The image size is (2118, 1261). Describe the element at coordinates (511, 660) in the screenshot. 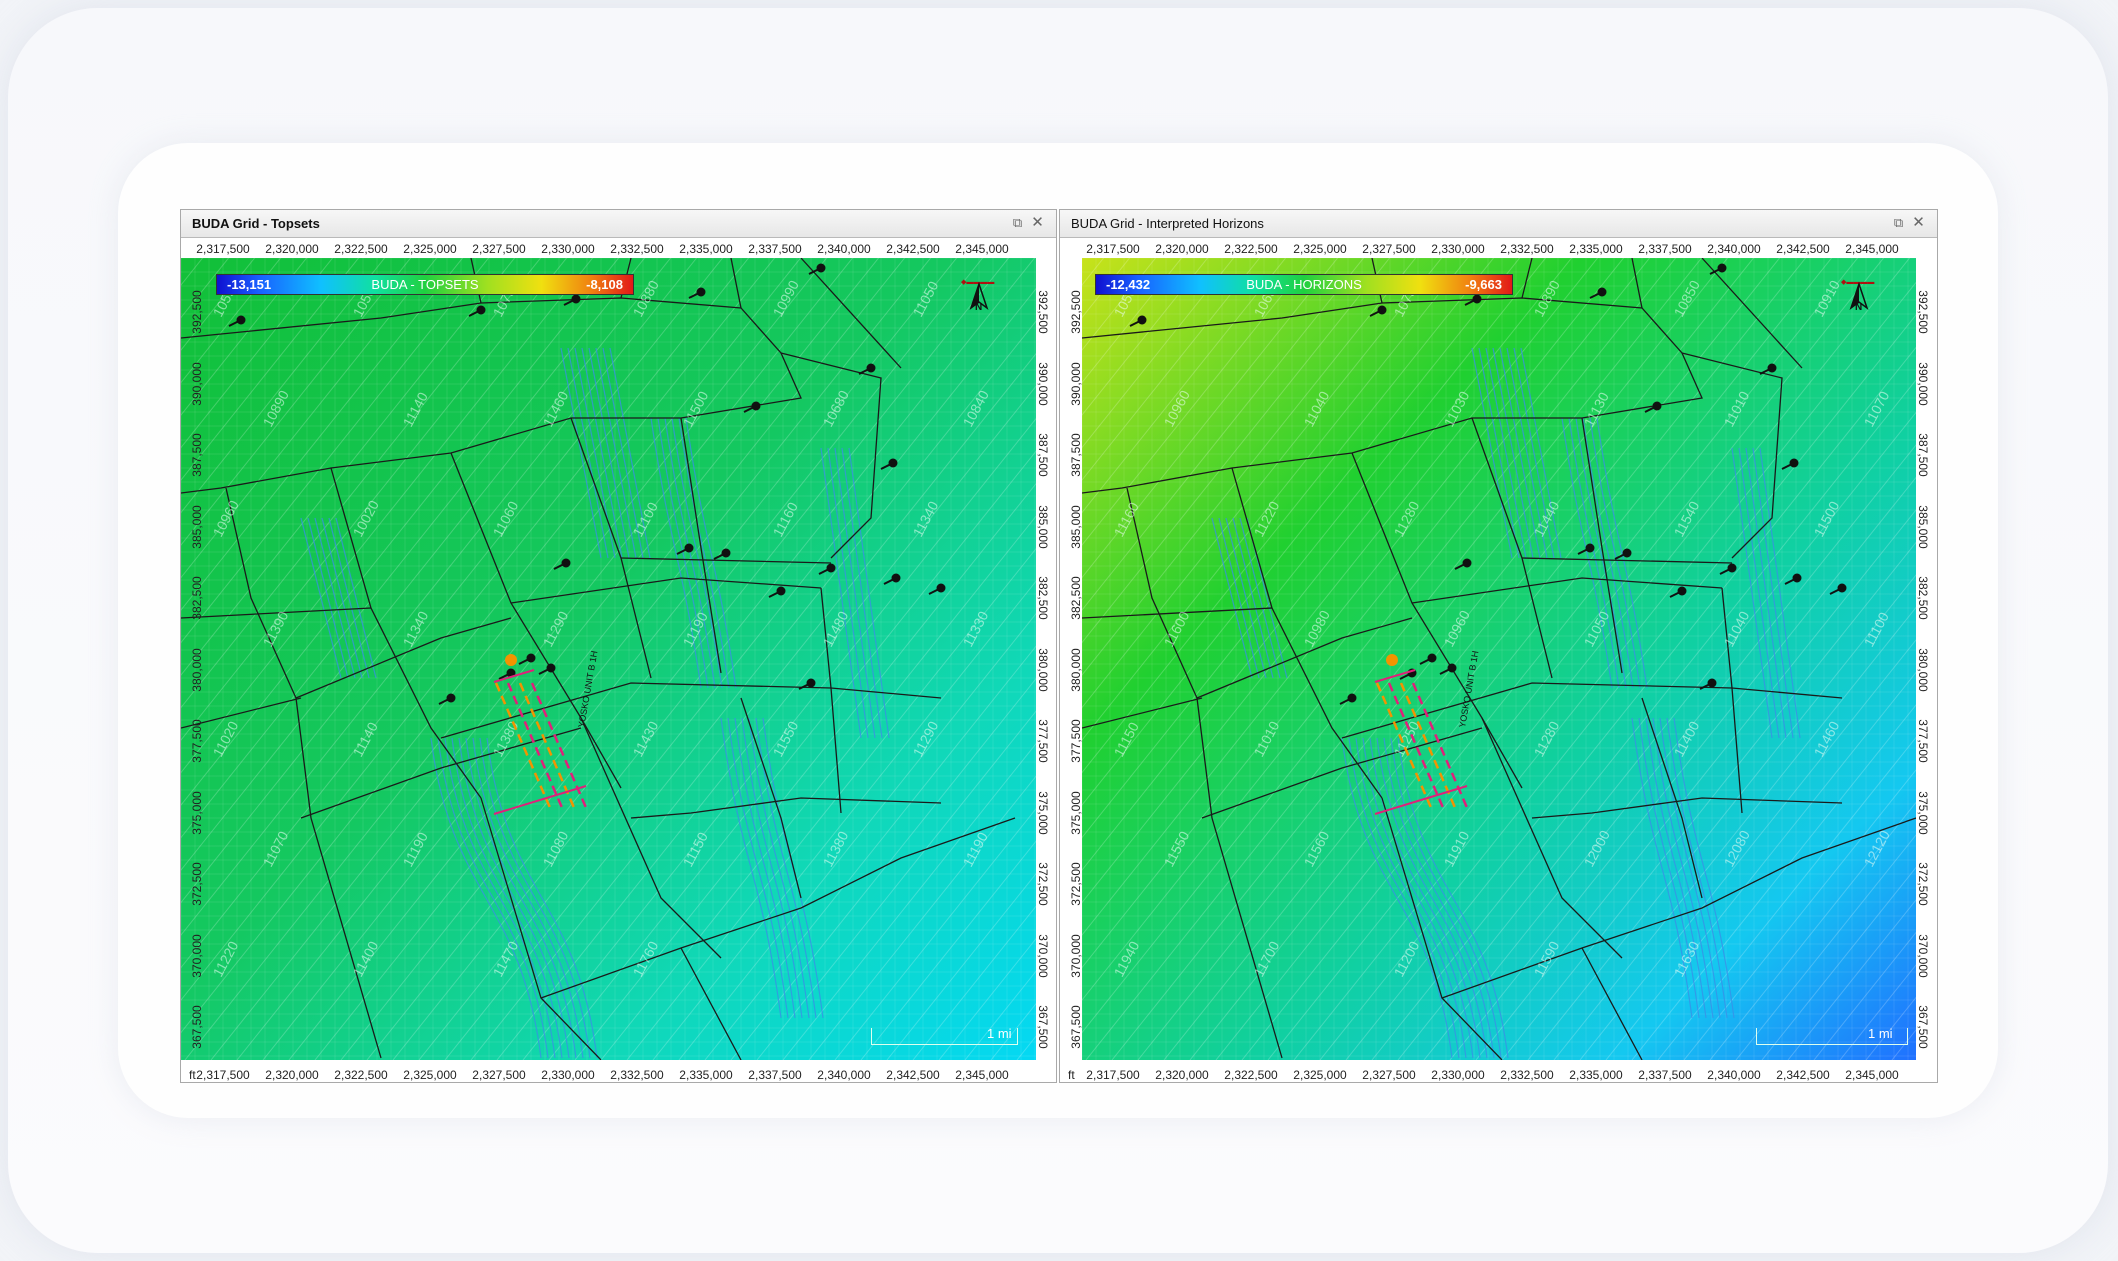

I see `pad-marker` at that location.